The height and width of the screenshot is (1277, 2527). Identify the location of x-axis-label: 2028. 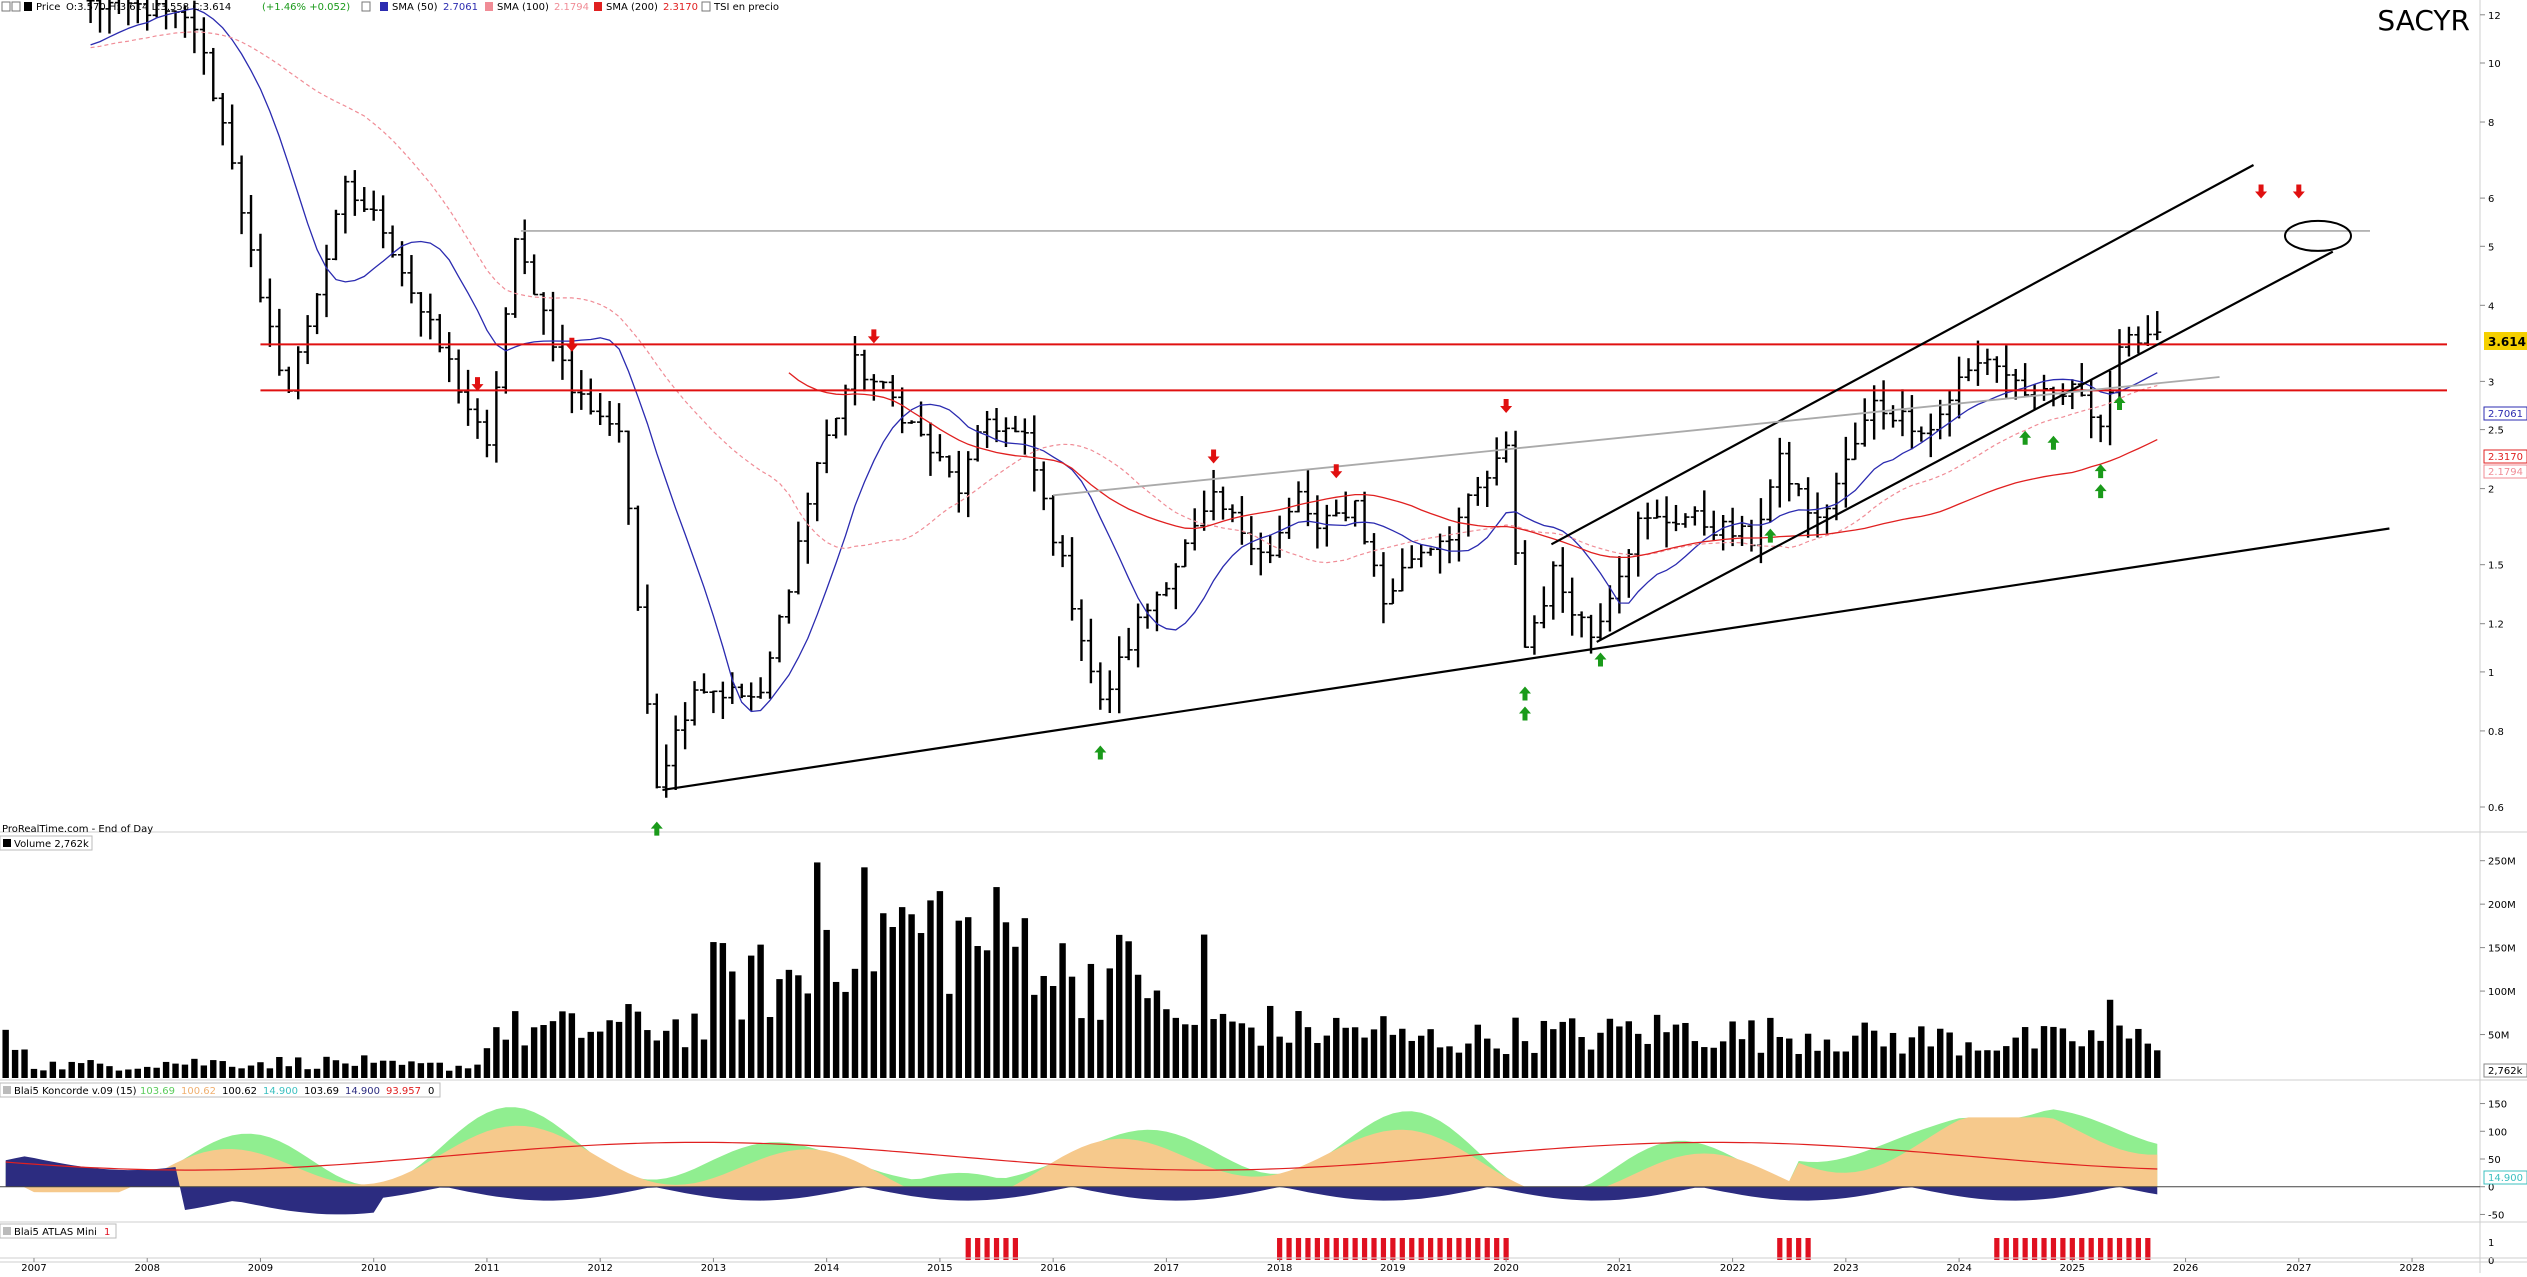
(2411, 1268).